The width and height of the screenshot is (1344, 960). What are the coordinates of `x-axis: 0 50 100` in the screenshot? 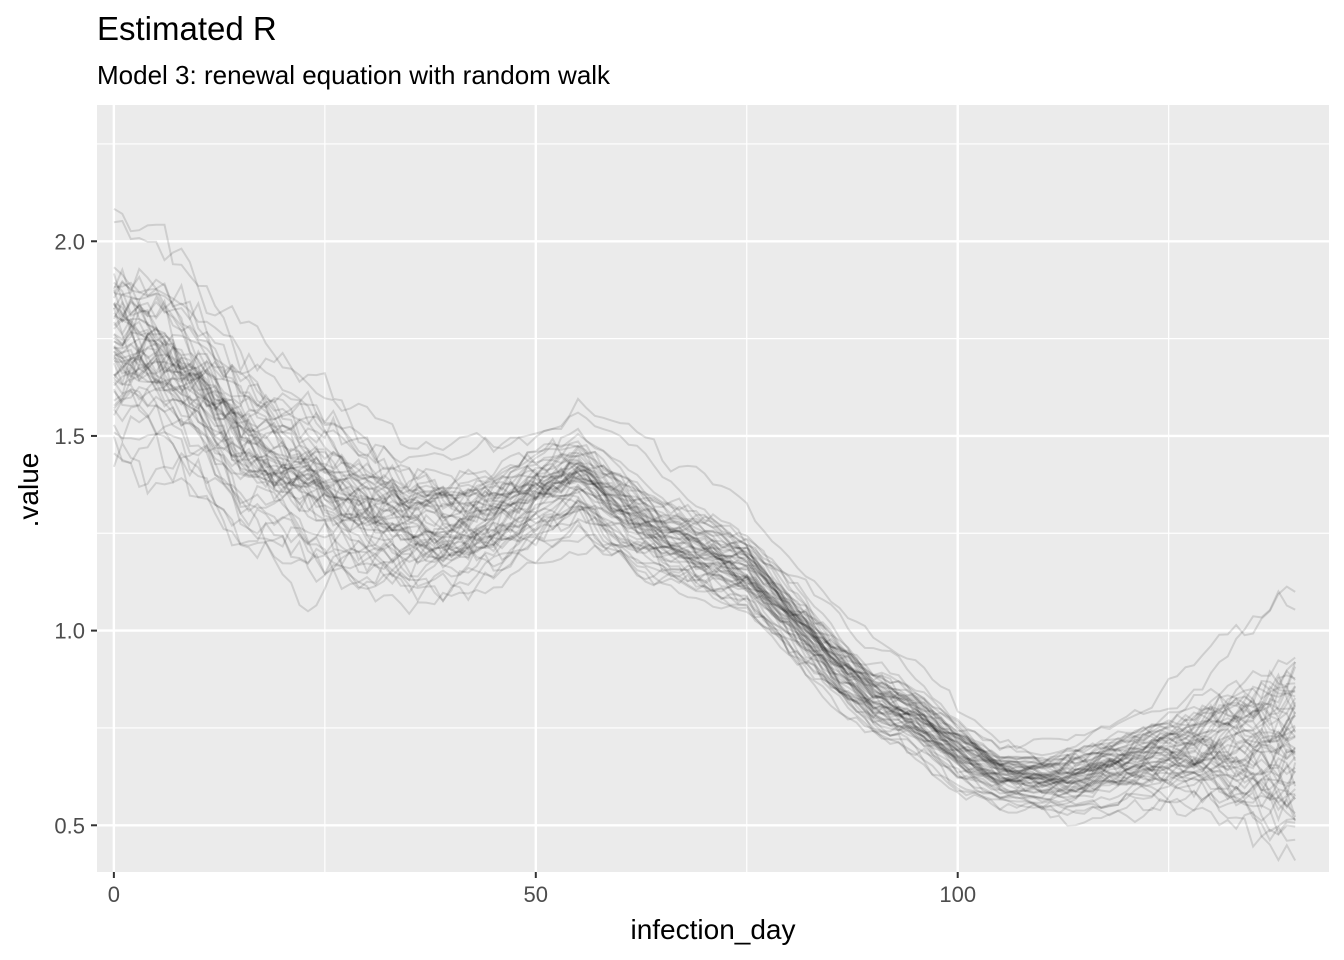 It's located at (542, 889).